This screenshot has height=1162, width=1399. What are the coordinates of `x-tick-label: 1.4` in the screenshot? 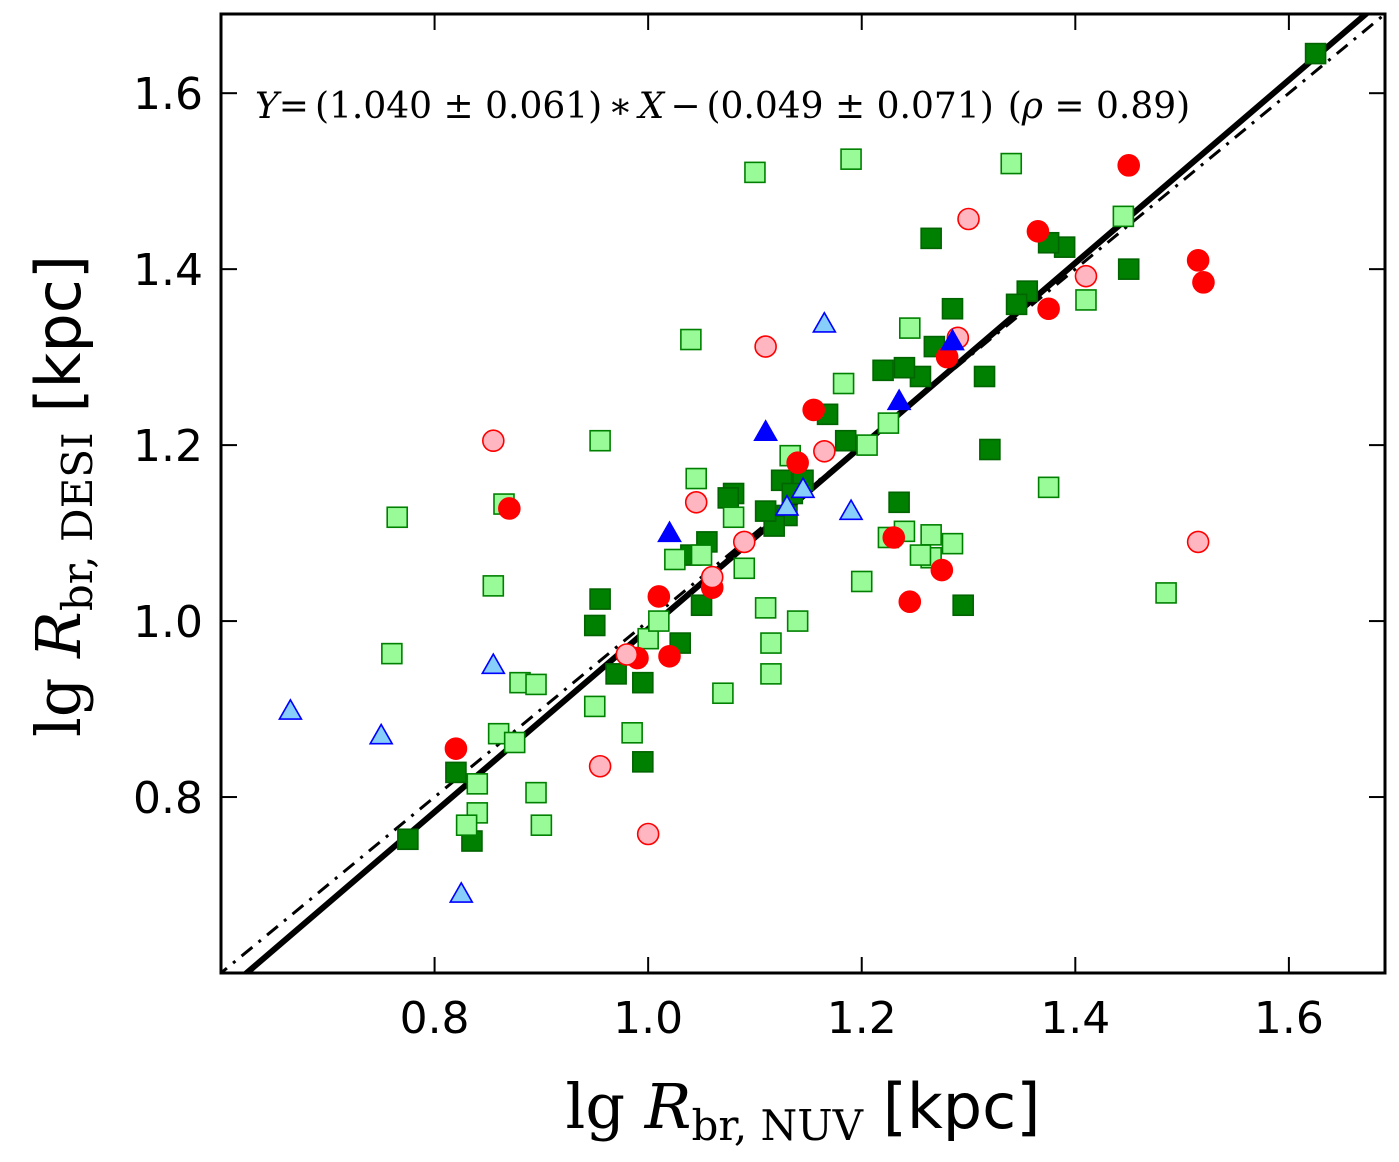 It's located at (1075, 1018).